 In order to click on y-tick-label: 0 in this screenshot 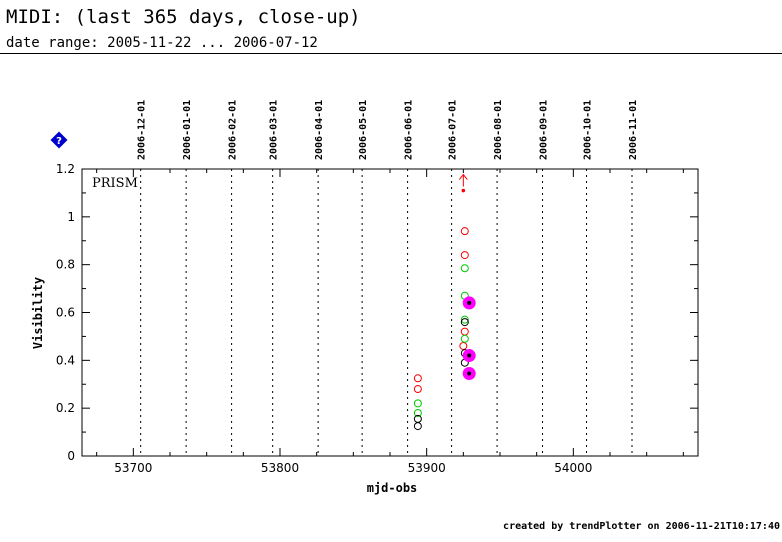, I will do `click(71, 456)`.